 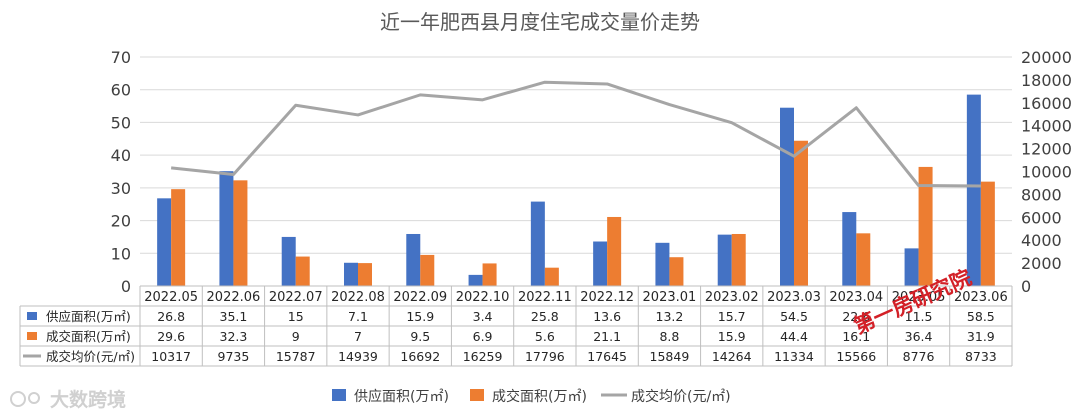 I want to click on table-value-cell: 26.8, so click(x=171, y=316).